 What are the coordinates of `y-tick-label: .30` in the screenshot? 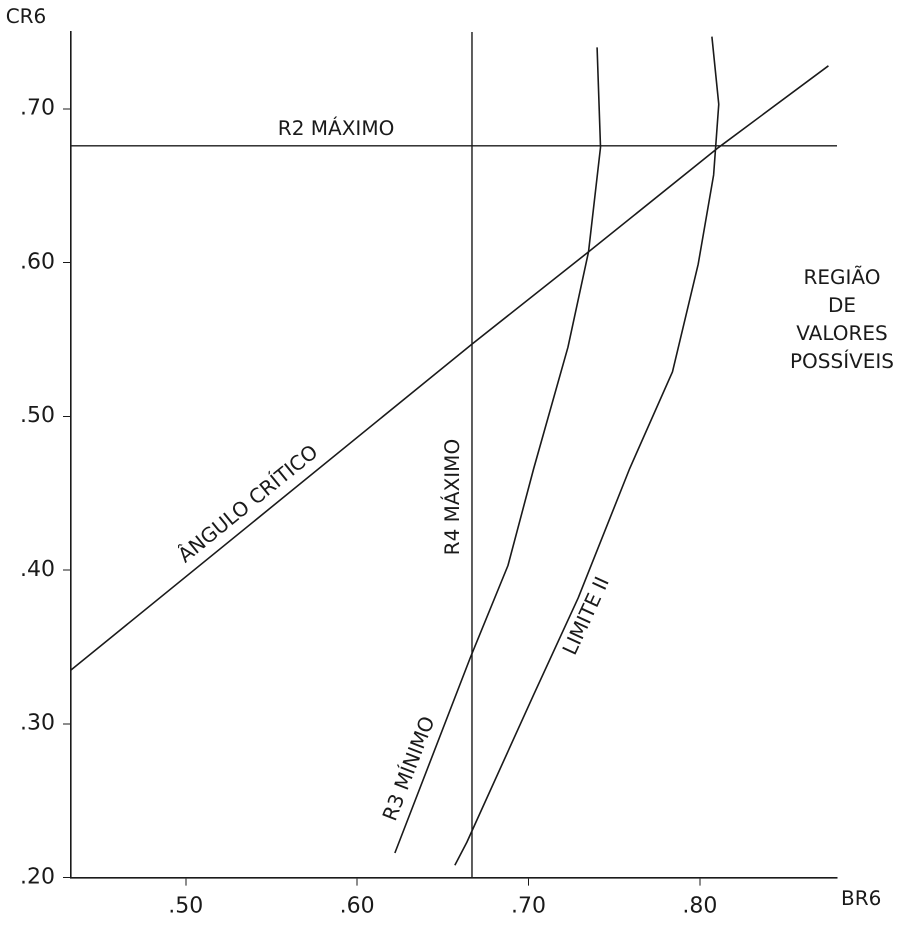 It's located at (37, 723).